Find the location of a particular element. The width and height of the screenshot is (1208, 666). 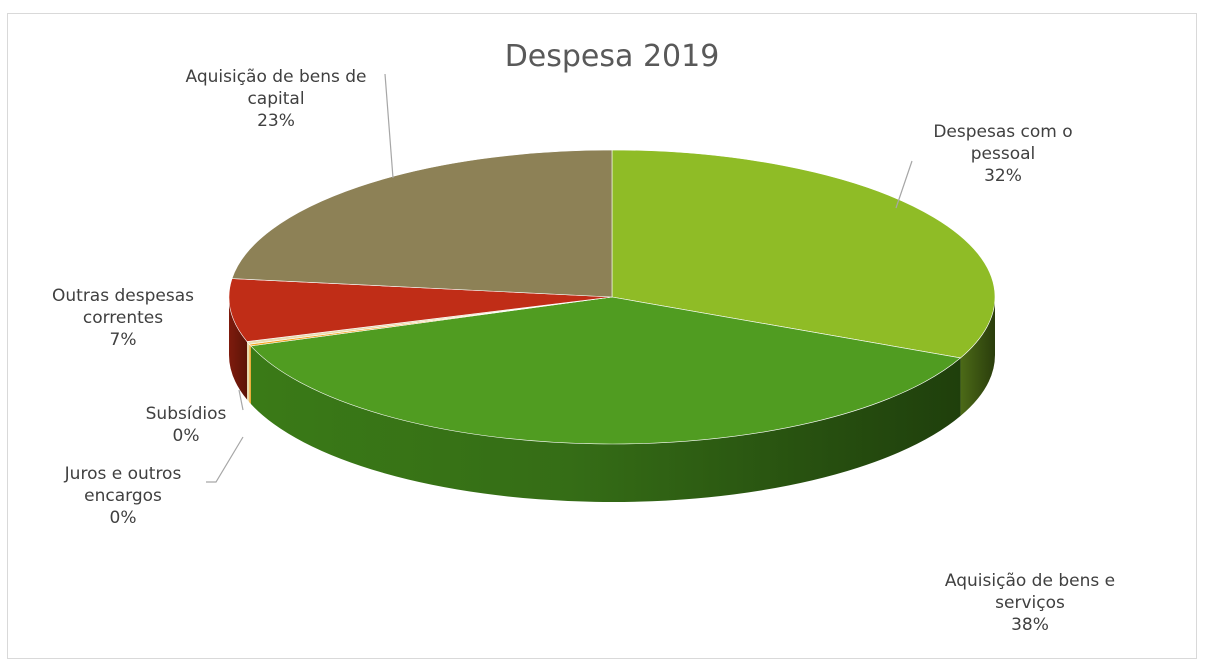

data-label-percent: 38% is located at coordinates (1030, 625).